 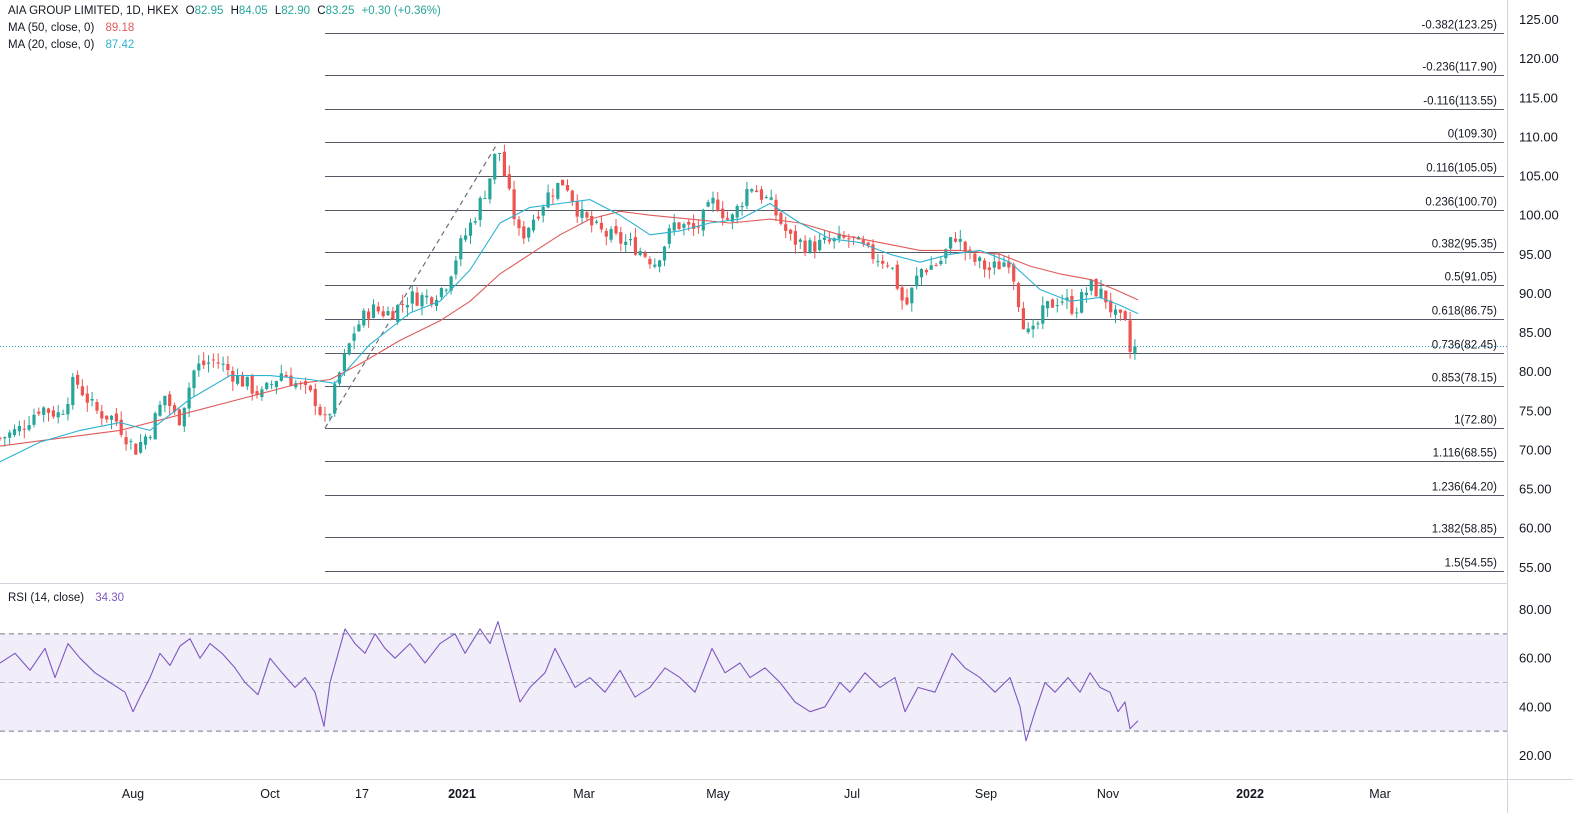 I want to click on rsi-legend: RSI (14, close) 34.30, so click(x=66, y=598).